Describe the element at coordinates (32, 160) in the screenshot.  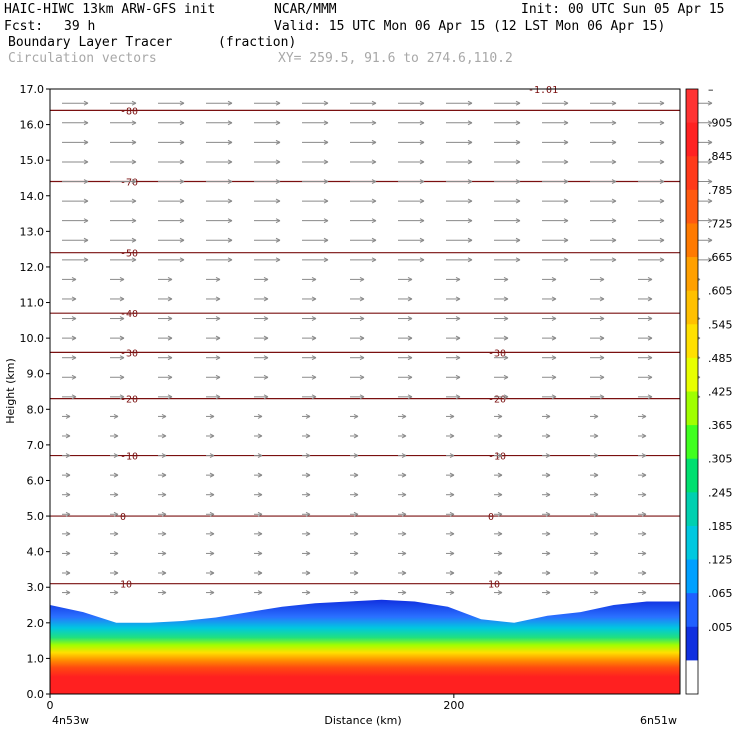
I see `y-tick-label: 15.0` at that location.